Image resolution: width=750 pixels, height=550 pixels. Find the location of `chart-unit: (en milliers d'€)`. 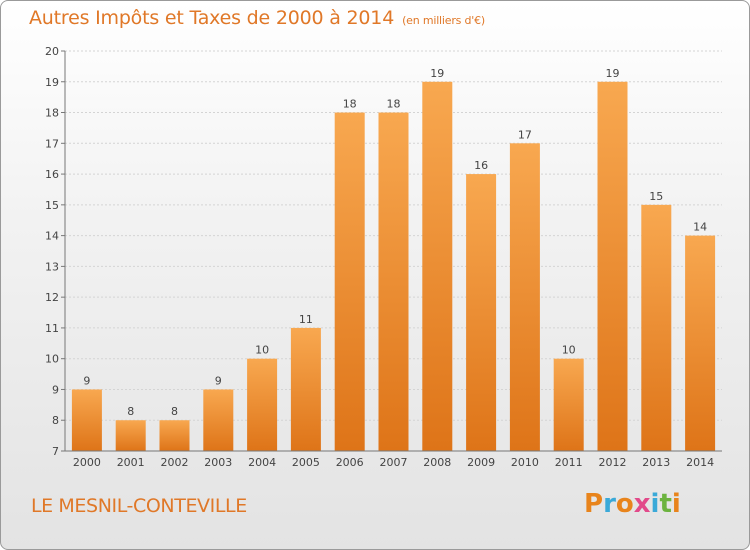

chart-unit: (en milliers d'€) is located at coordinates (443, 20).